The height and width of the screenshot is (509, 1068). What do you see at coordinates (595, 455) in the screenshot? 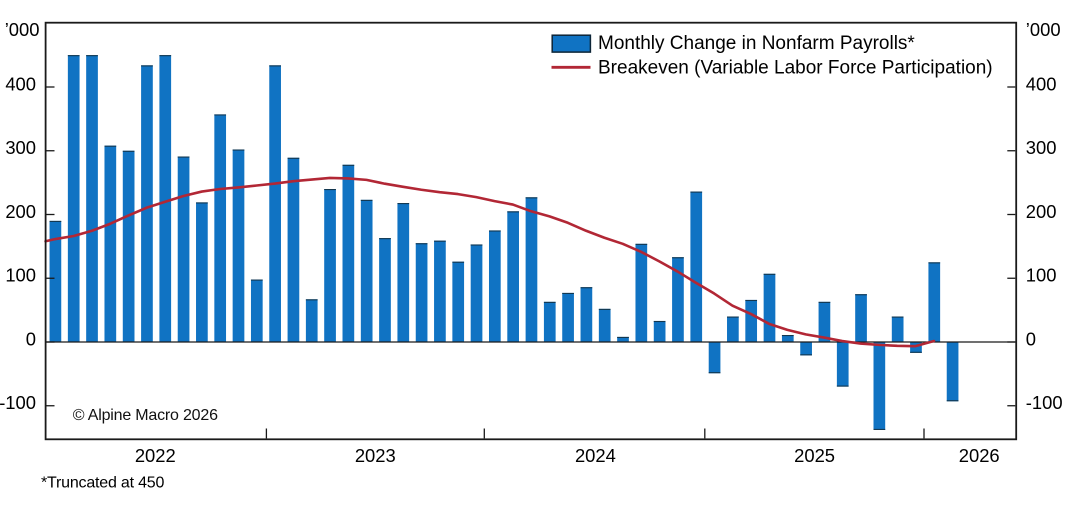
I see `svg-text: 2024` at bounding box center [595, 455].